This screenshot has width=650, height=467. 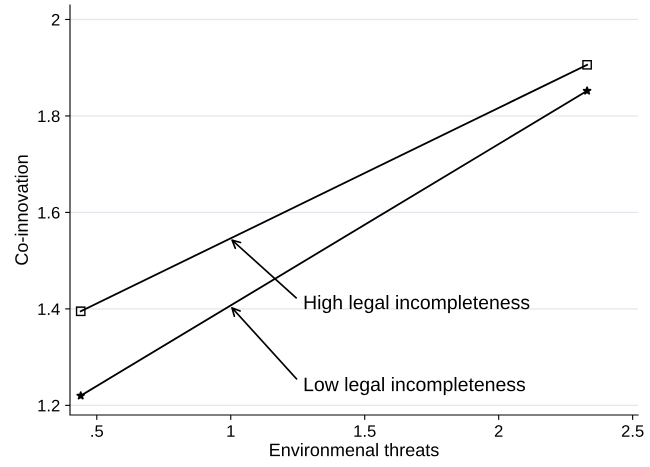 I want to click on y-tick-label: 1.8, so click(x=49, y=116).